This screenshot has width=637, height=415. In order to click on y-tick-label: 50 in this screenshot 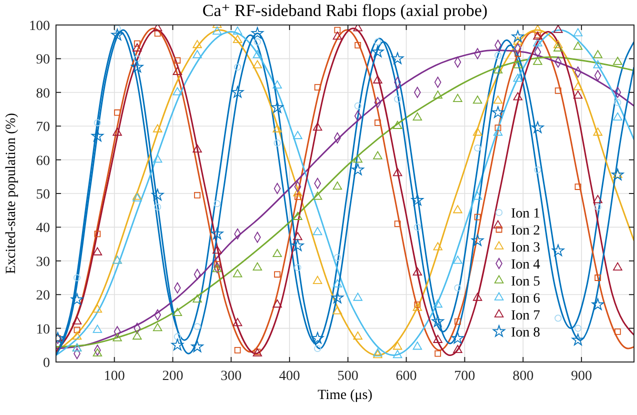, I will do `click(43, 195)`.